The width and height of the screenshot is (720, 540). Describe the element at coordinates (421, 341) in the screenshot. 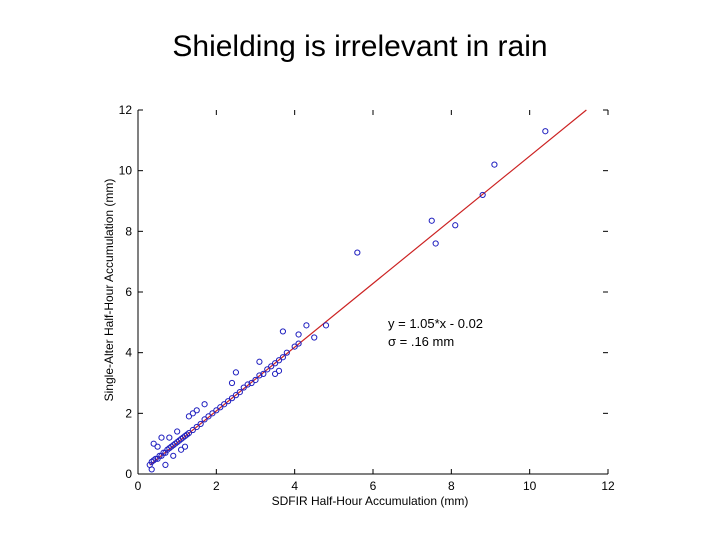

I see `fit-sigma-label: σ = .16 mm` at that location.